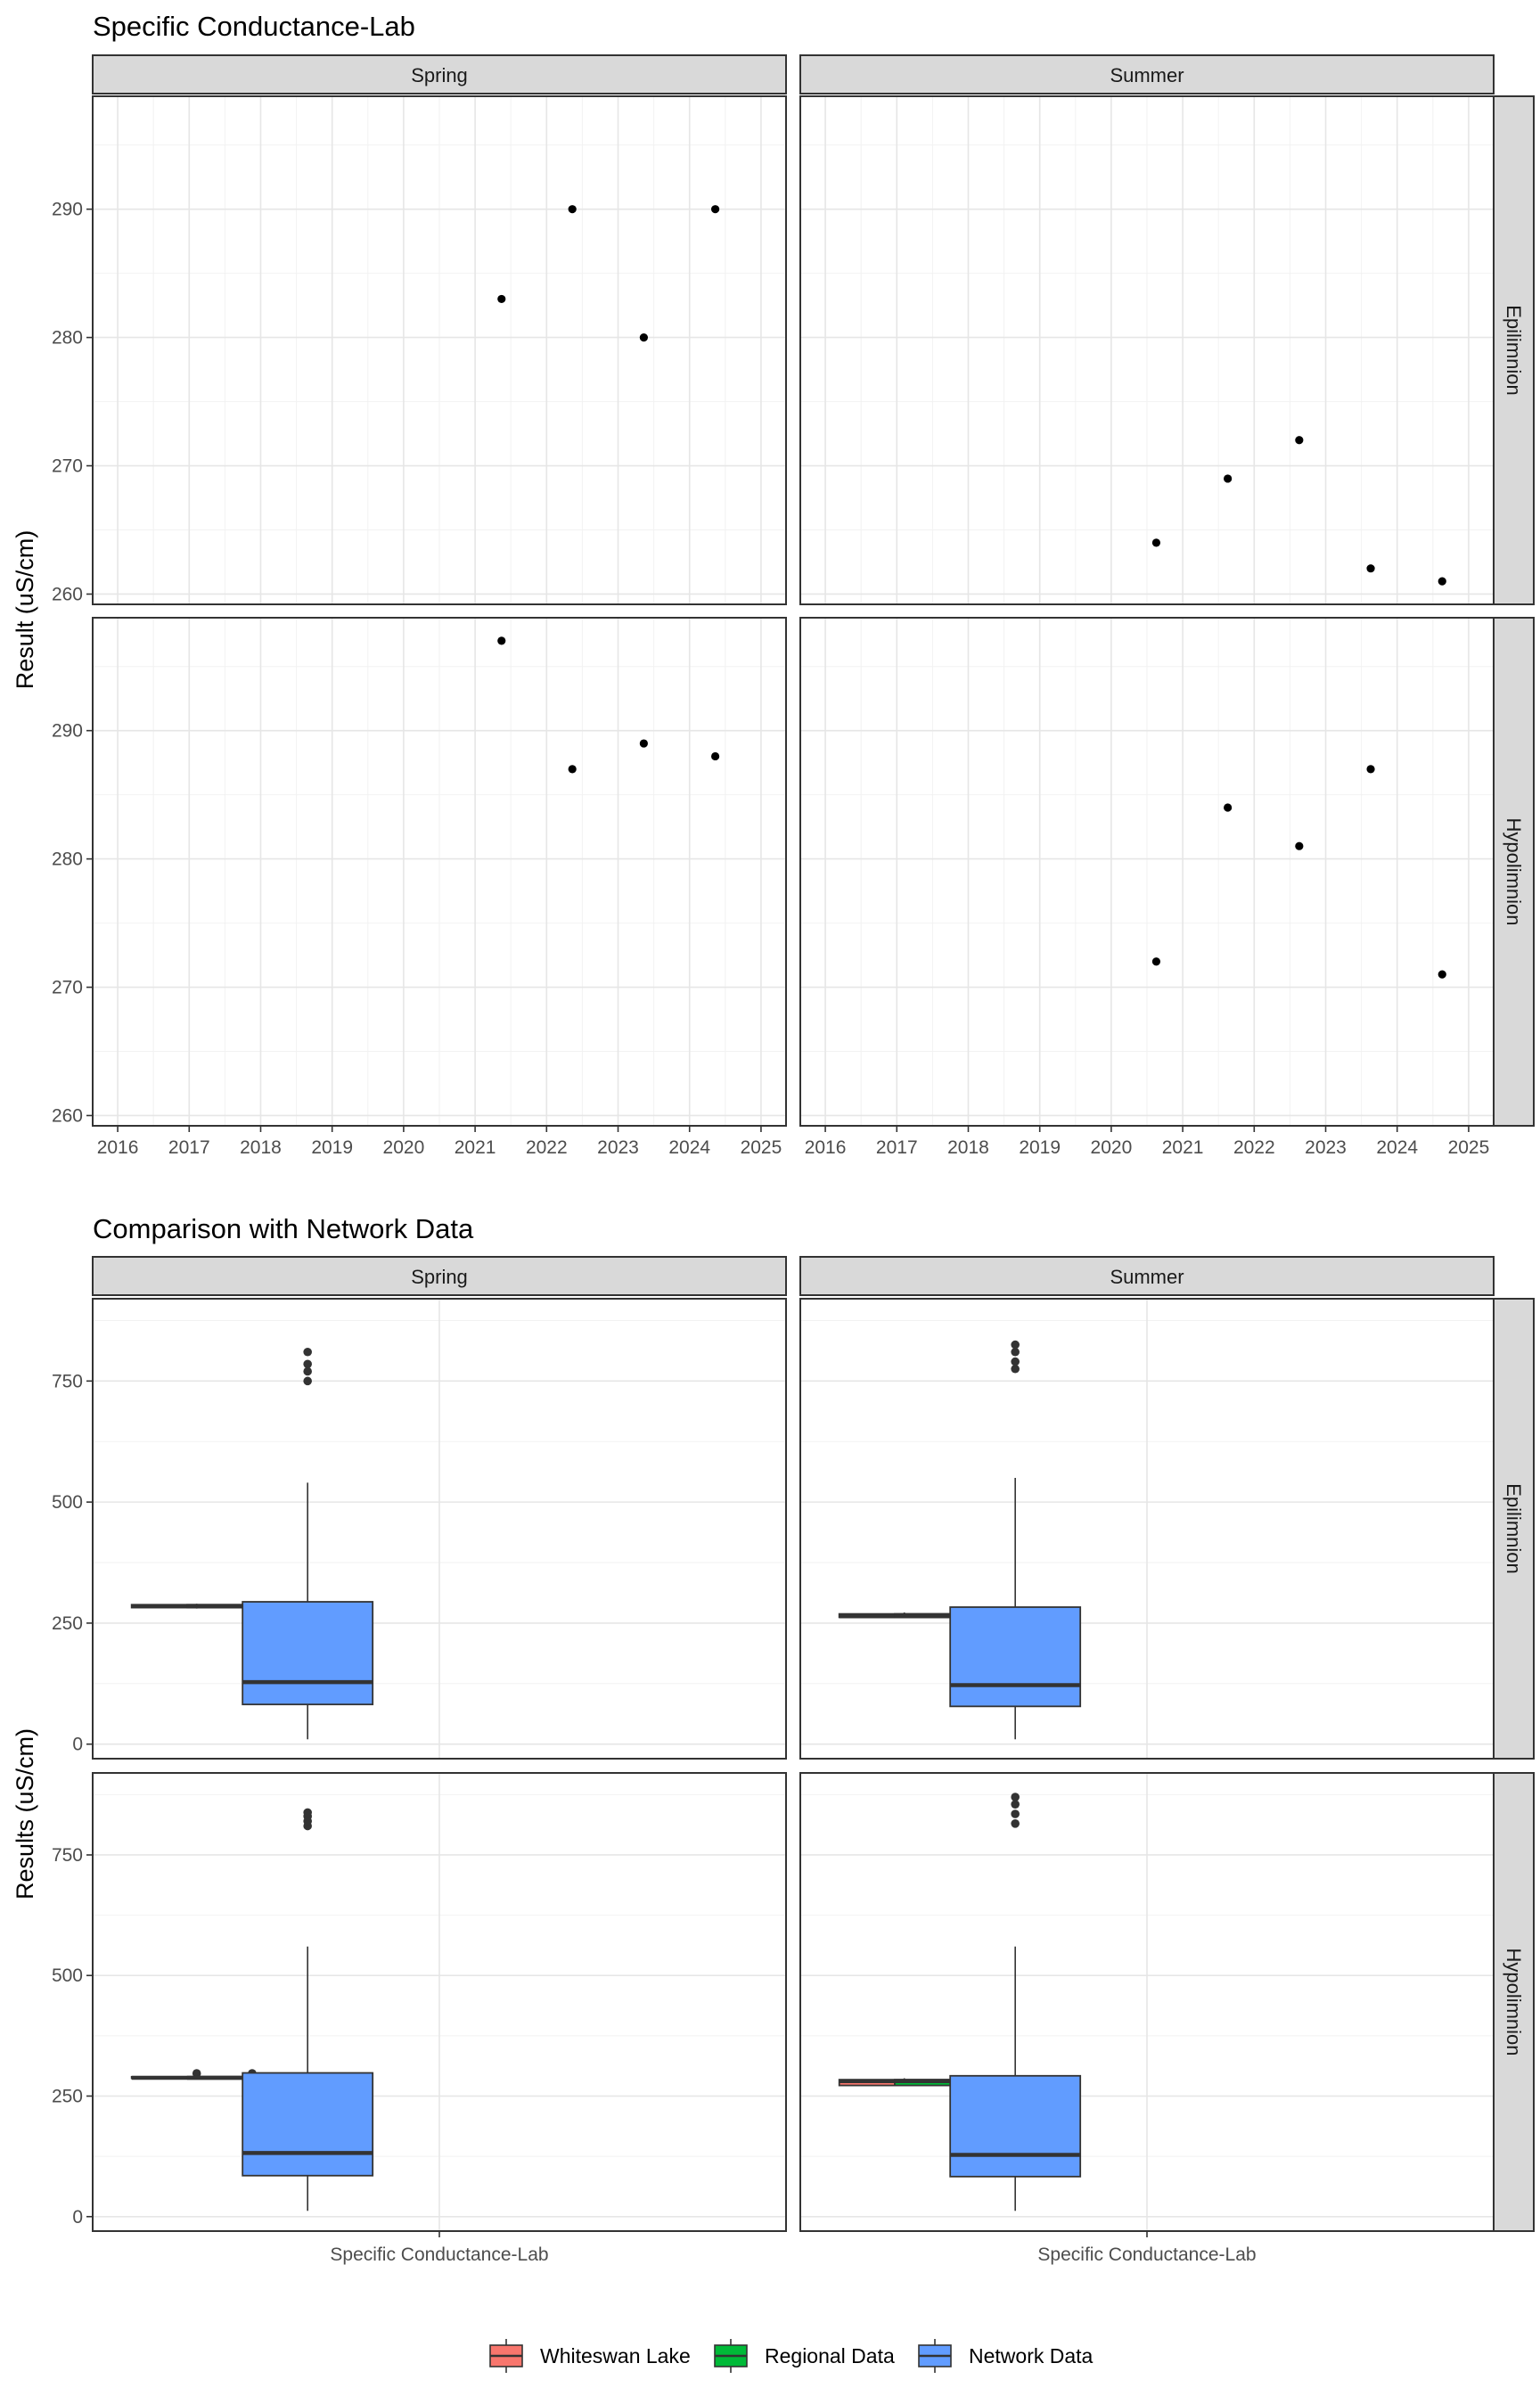  I want to click on y-axis-title: Results (uS/cm), so click(25, 1814).